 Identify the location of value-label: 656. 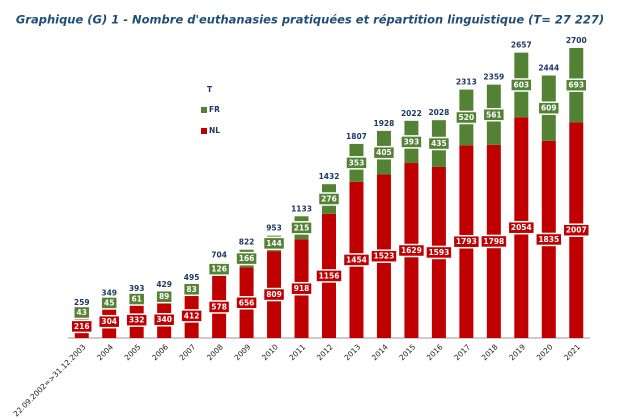
(247, 302).